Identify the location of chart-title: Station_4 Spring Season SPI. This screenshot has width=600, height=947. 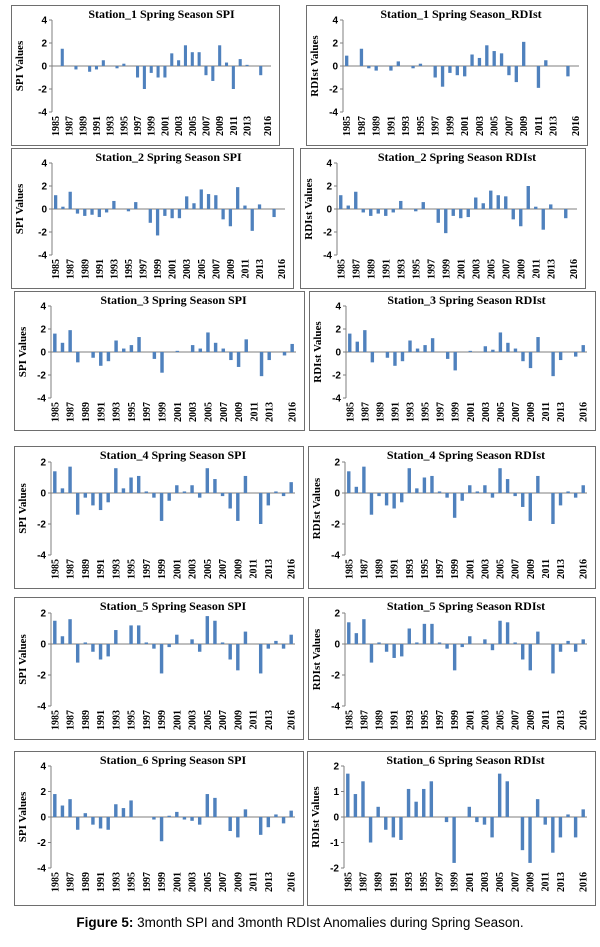
(173, 455).